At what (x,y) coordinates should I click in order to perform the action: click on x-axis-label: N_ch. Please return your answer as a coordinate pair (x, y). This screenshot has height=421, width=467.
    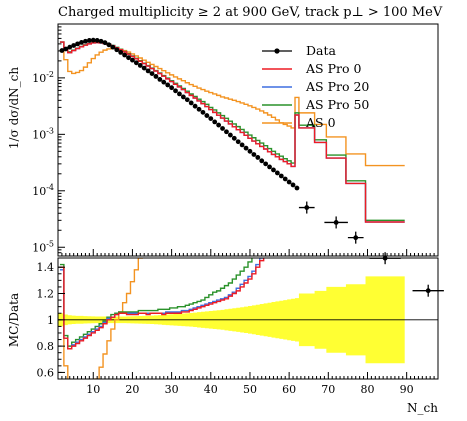
    Looking at the image, I should click on (422, 408).